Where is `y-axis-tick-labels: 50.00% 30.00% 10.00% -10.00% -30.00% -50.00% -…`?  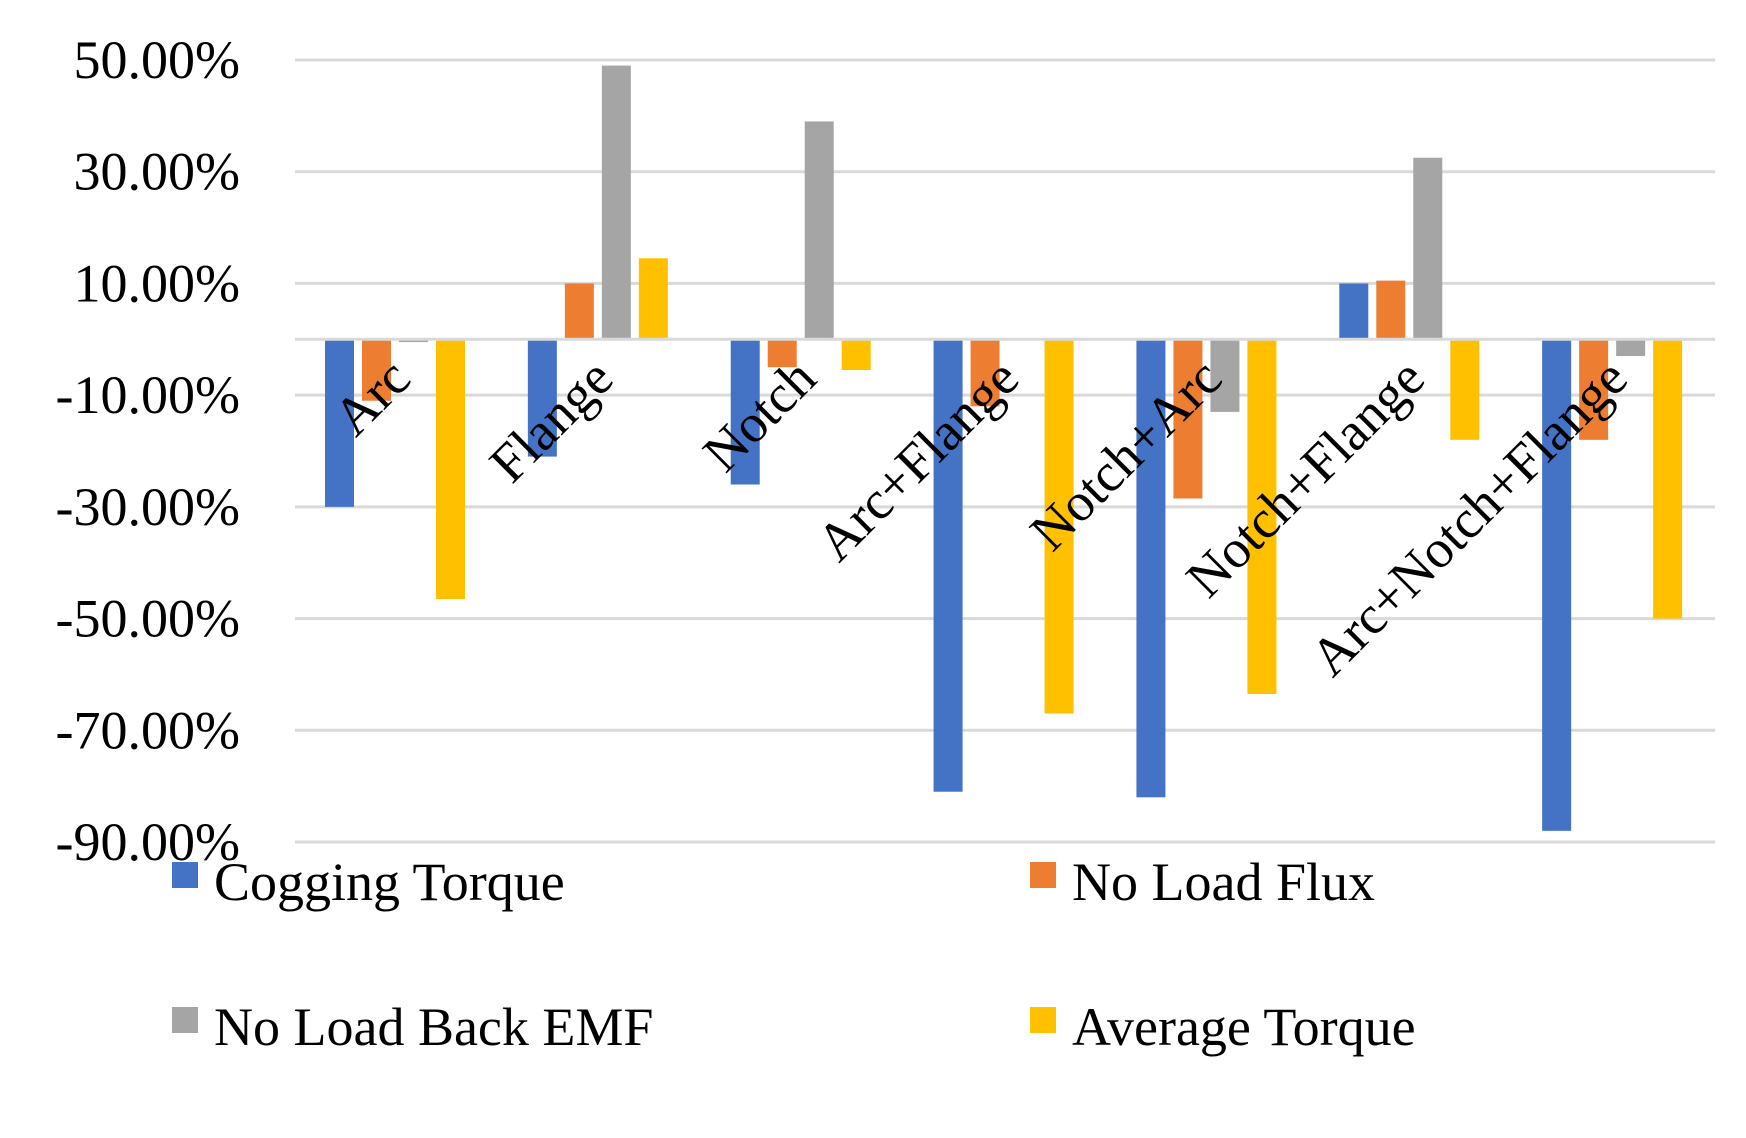 y-axis-tick-labels: 50.00% 30.00% 10.00% -10.00% -30.00% -50.00% -… is located at coordinates (148, 451).